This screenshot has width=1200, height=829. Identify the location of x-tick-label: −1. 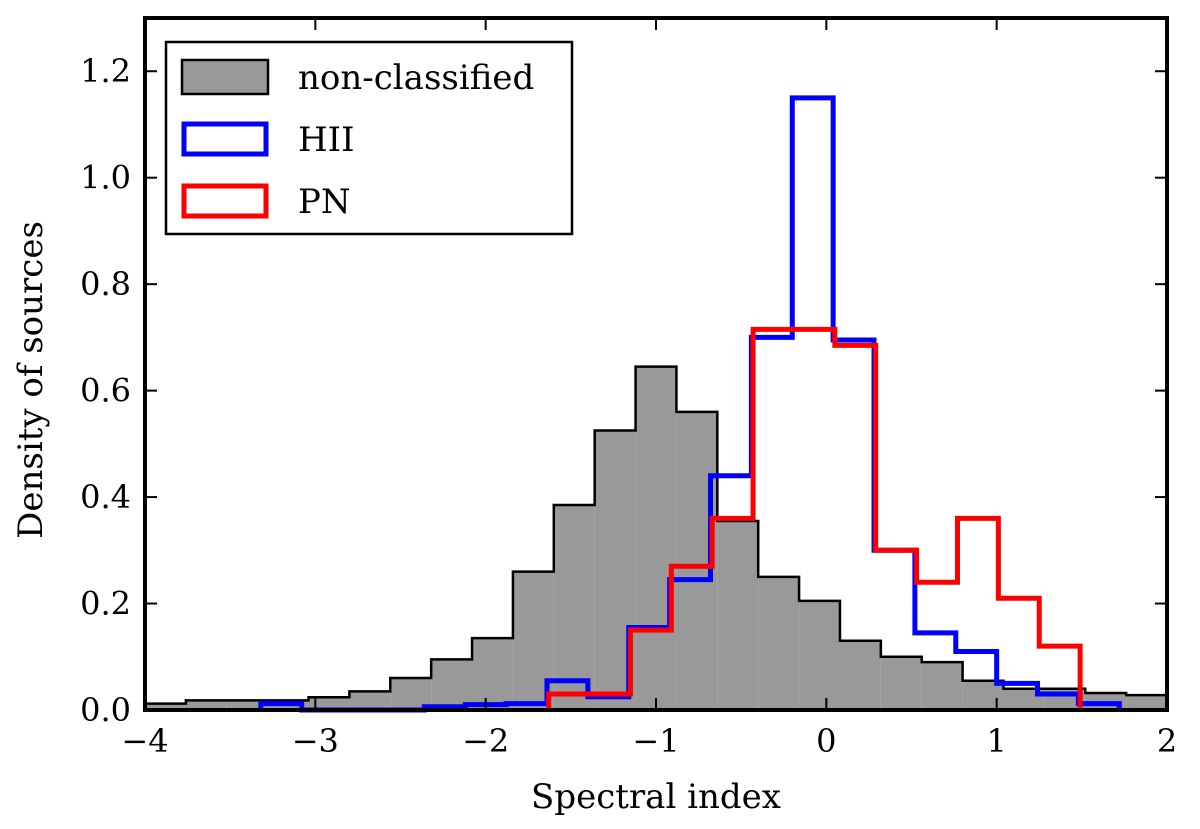
(655, 741).